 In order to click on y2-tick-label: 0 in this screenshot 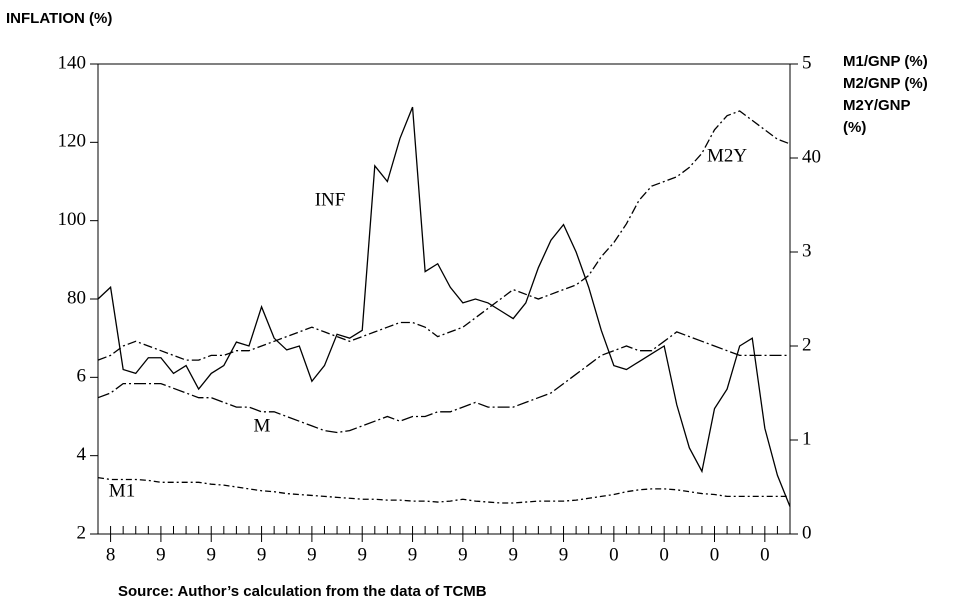, I will do `click(807, 532)`.